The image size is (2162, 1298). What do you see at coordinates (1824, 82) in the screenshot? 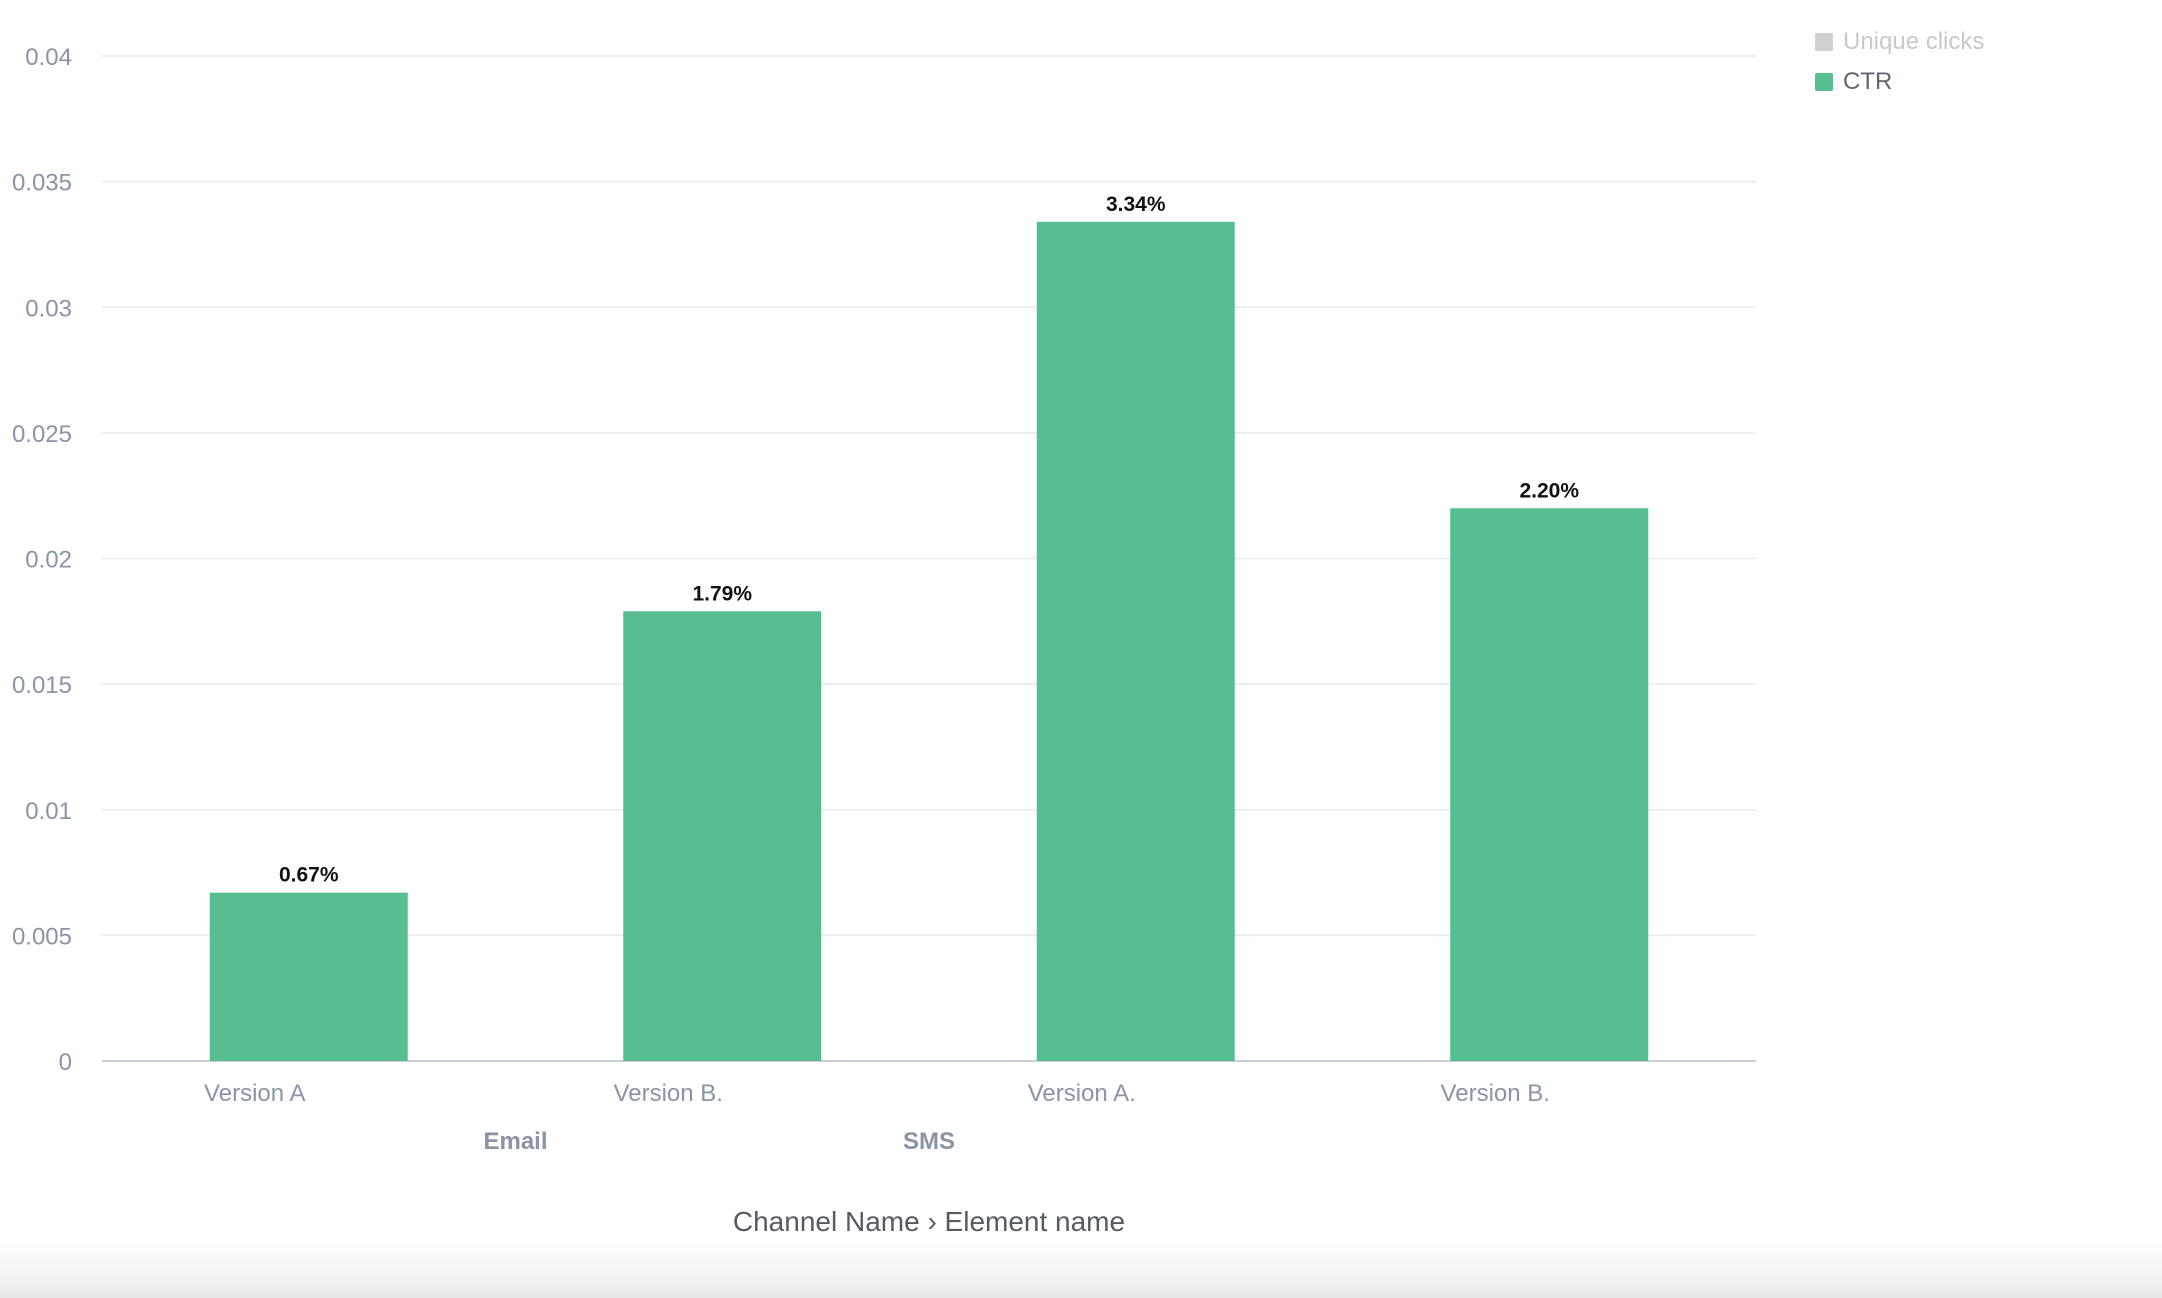
I see `legend-swatch-ctr` at bounding box center [1824, 82].